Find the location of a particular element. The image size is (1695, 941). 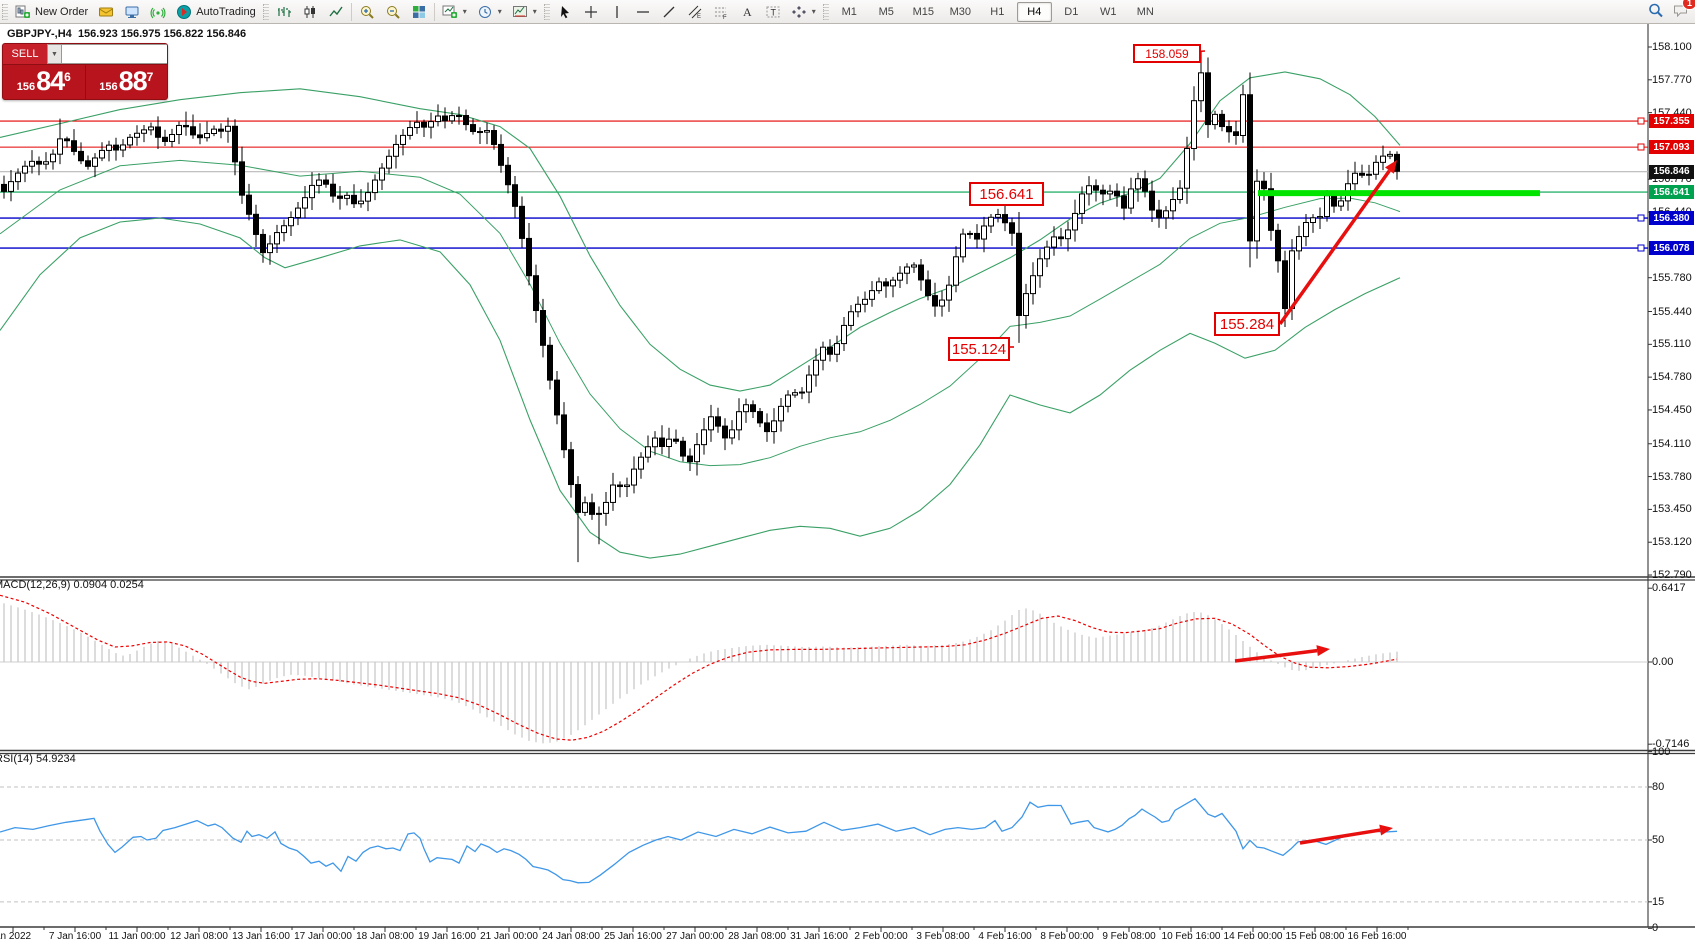

mail-button is located at coordinates (106, 12).